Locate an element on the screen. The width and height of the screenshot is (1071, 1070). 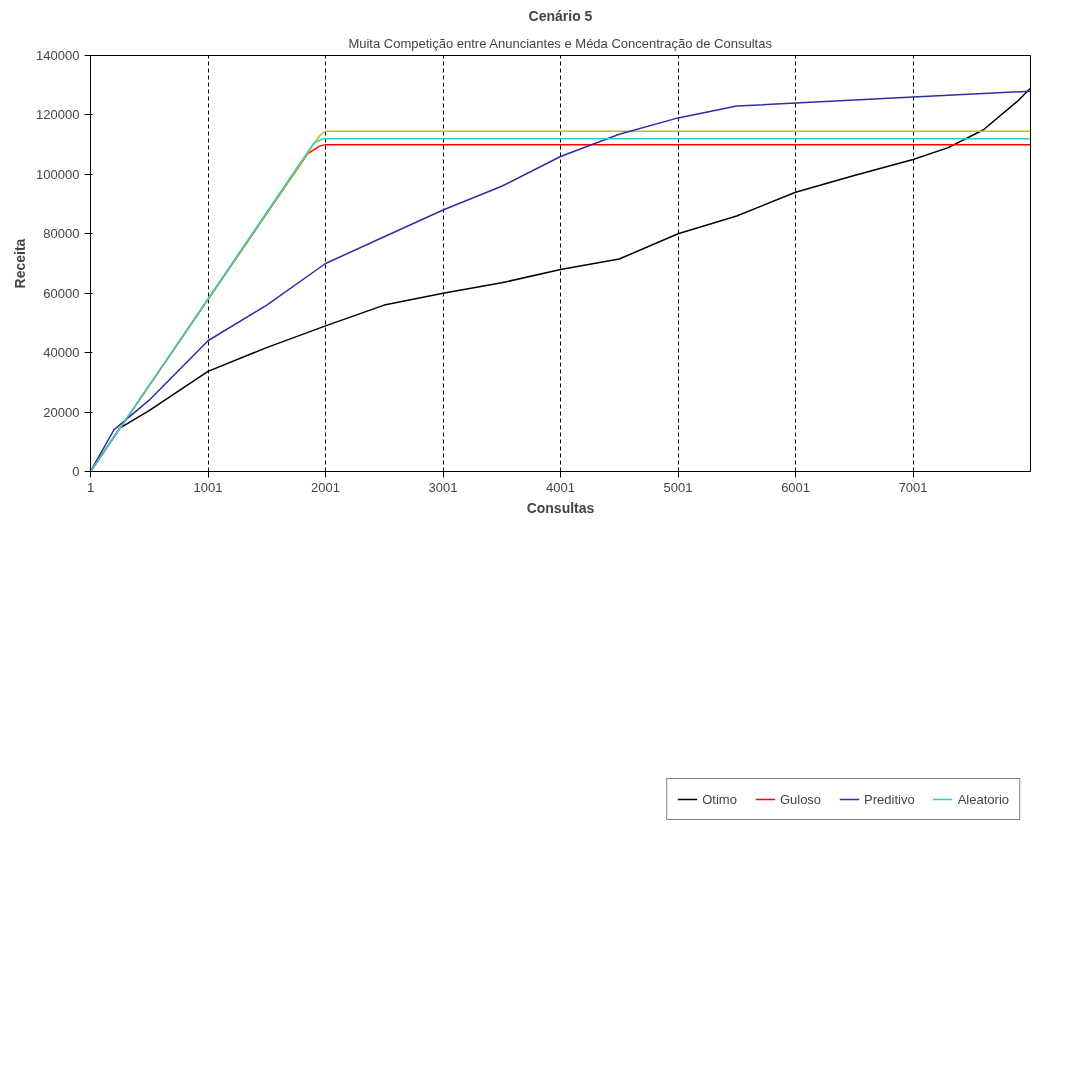
y-axis-title: Receita is located at coordinates (20, 263).